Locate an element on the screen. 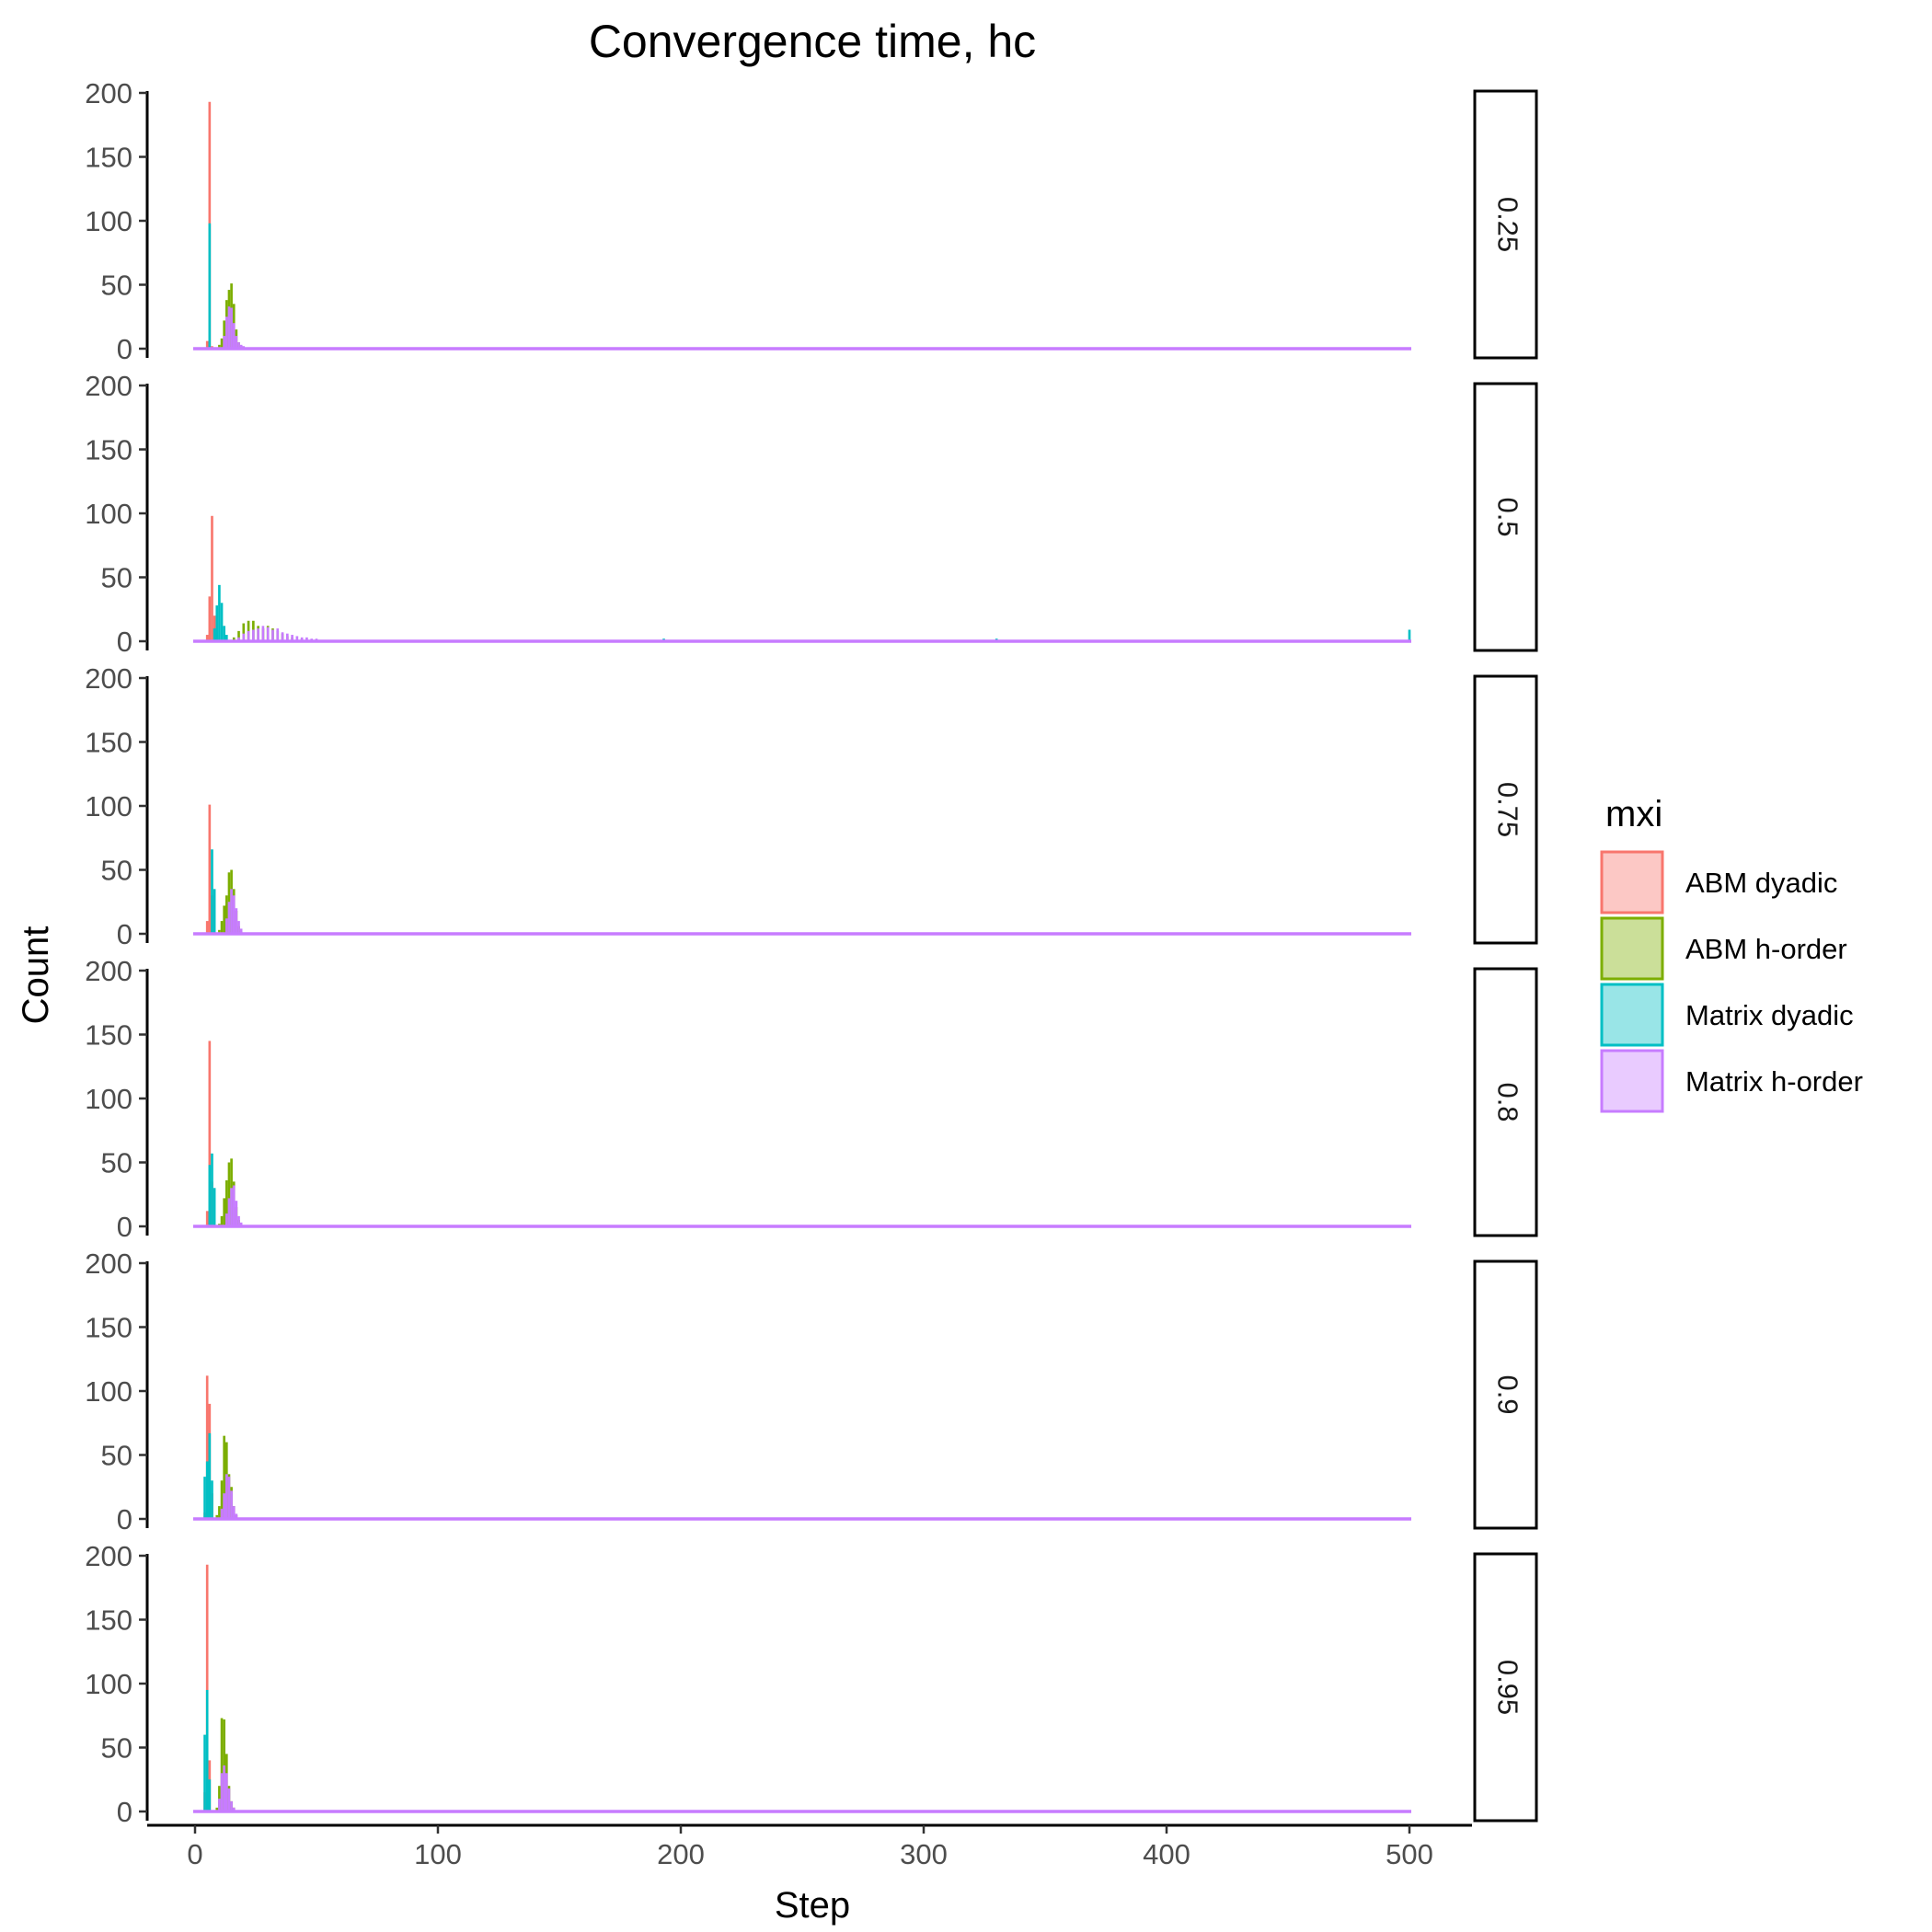  legend-label: ABM h-order is located at coordinates (1766, 949).